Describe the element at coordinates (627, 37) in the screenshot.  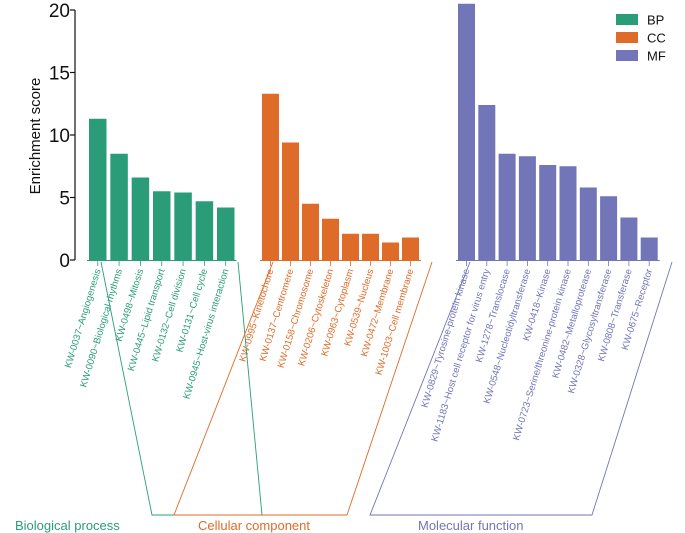
I see `legend-swatch-cc` at that location.